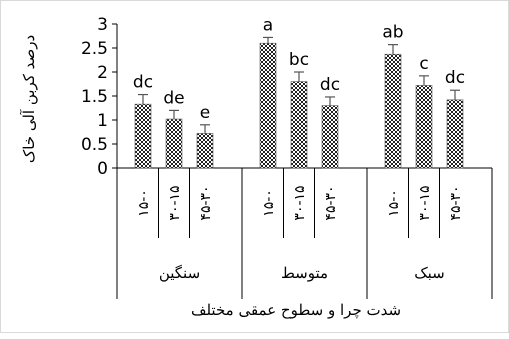 The image size is (509, 339). What do you see at coordinates (423, 64) in the screenshot?
I see `significance-letter: c` at bounding box center [423, 64].